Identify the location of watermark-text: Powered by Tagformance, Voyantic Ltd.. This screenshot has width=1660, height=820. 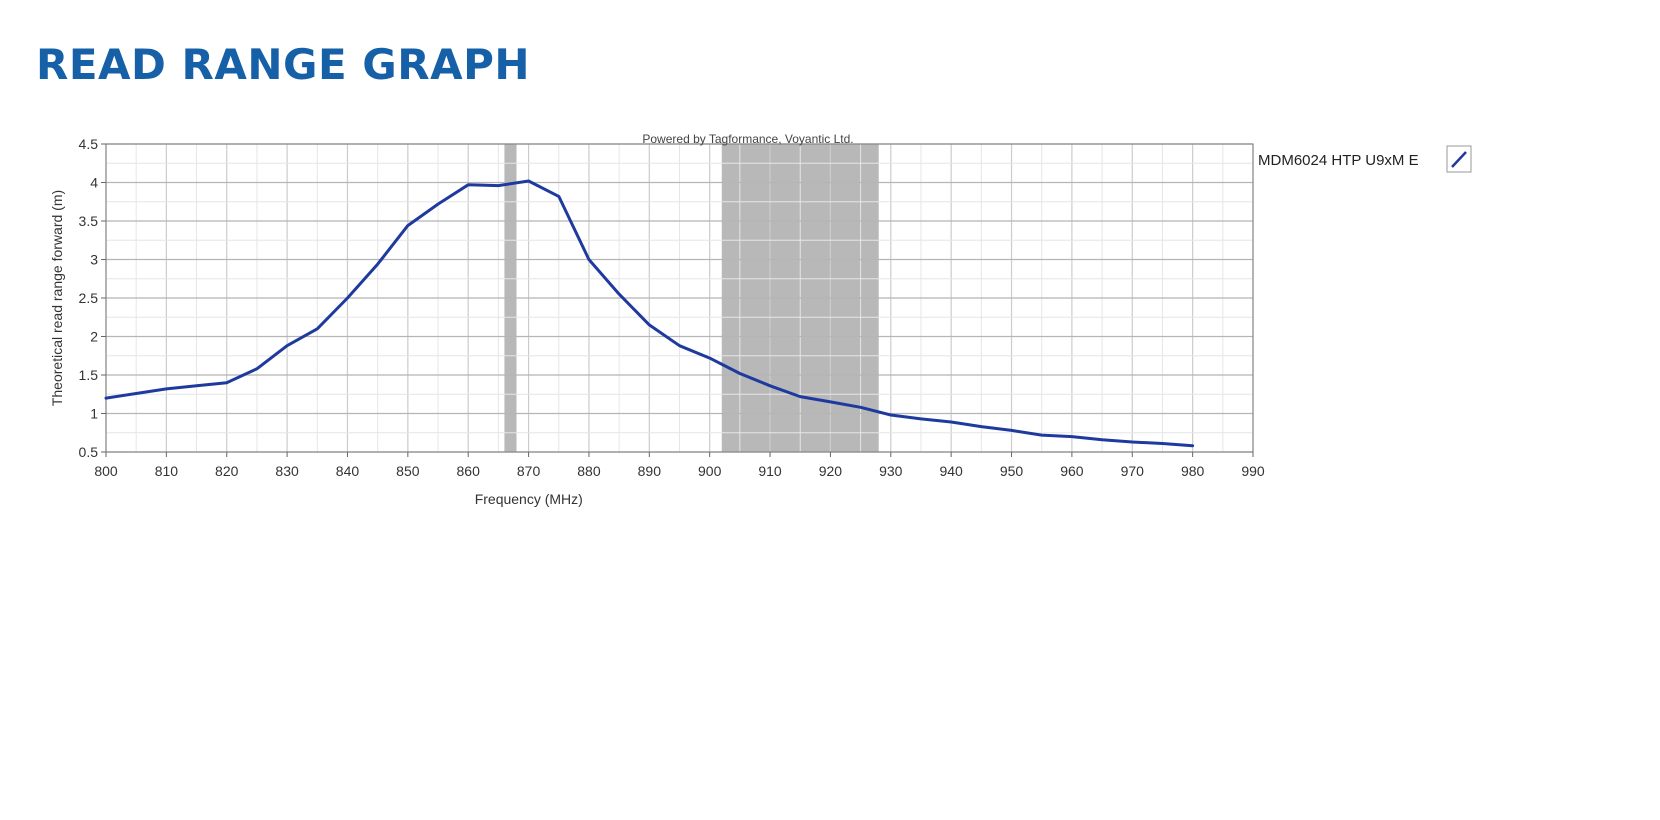
(747, 139).